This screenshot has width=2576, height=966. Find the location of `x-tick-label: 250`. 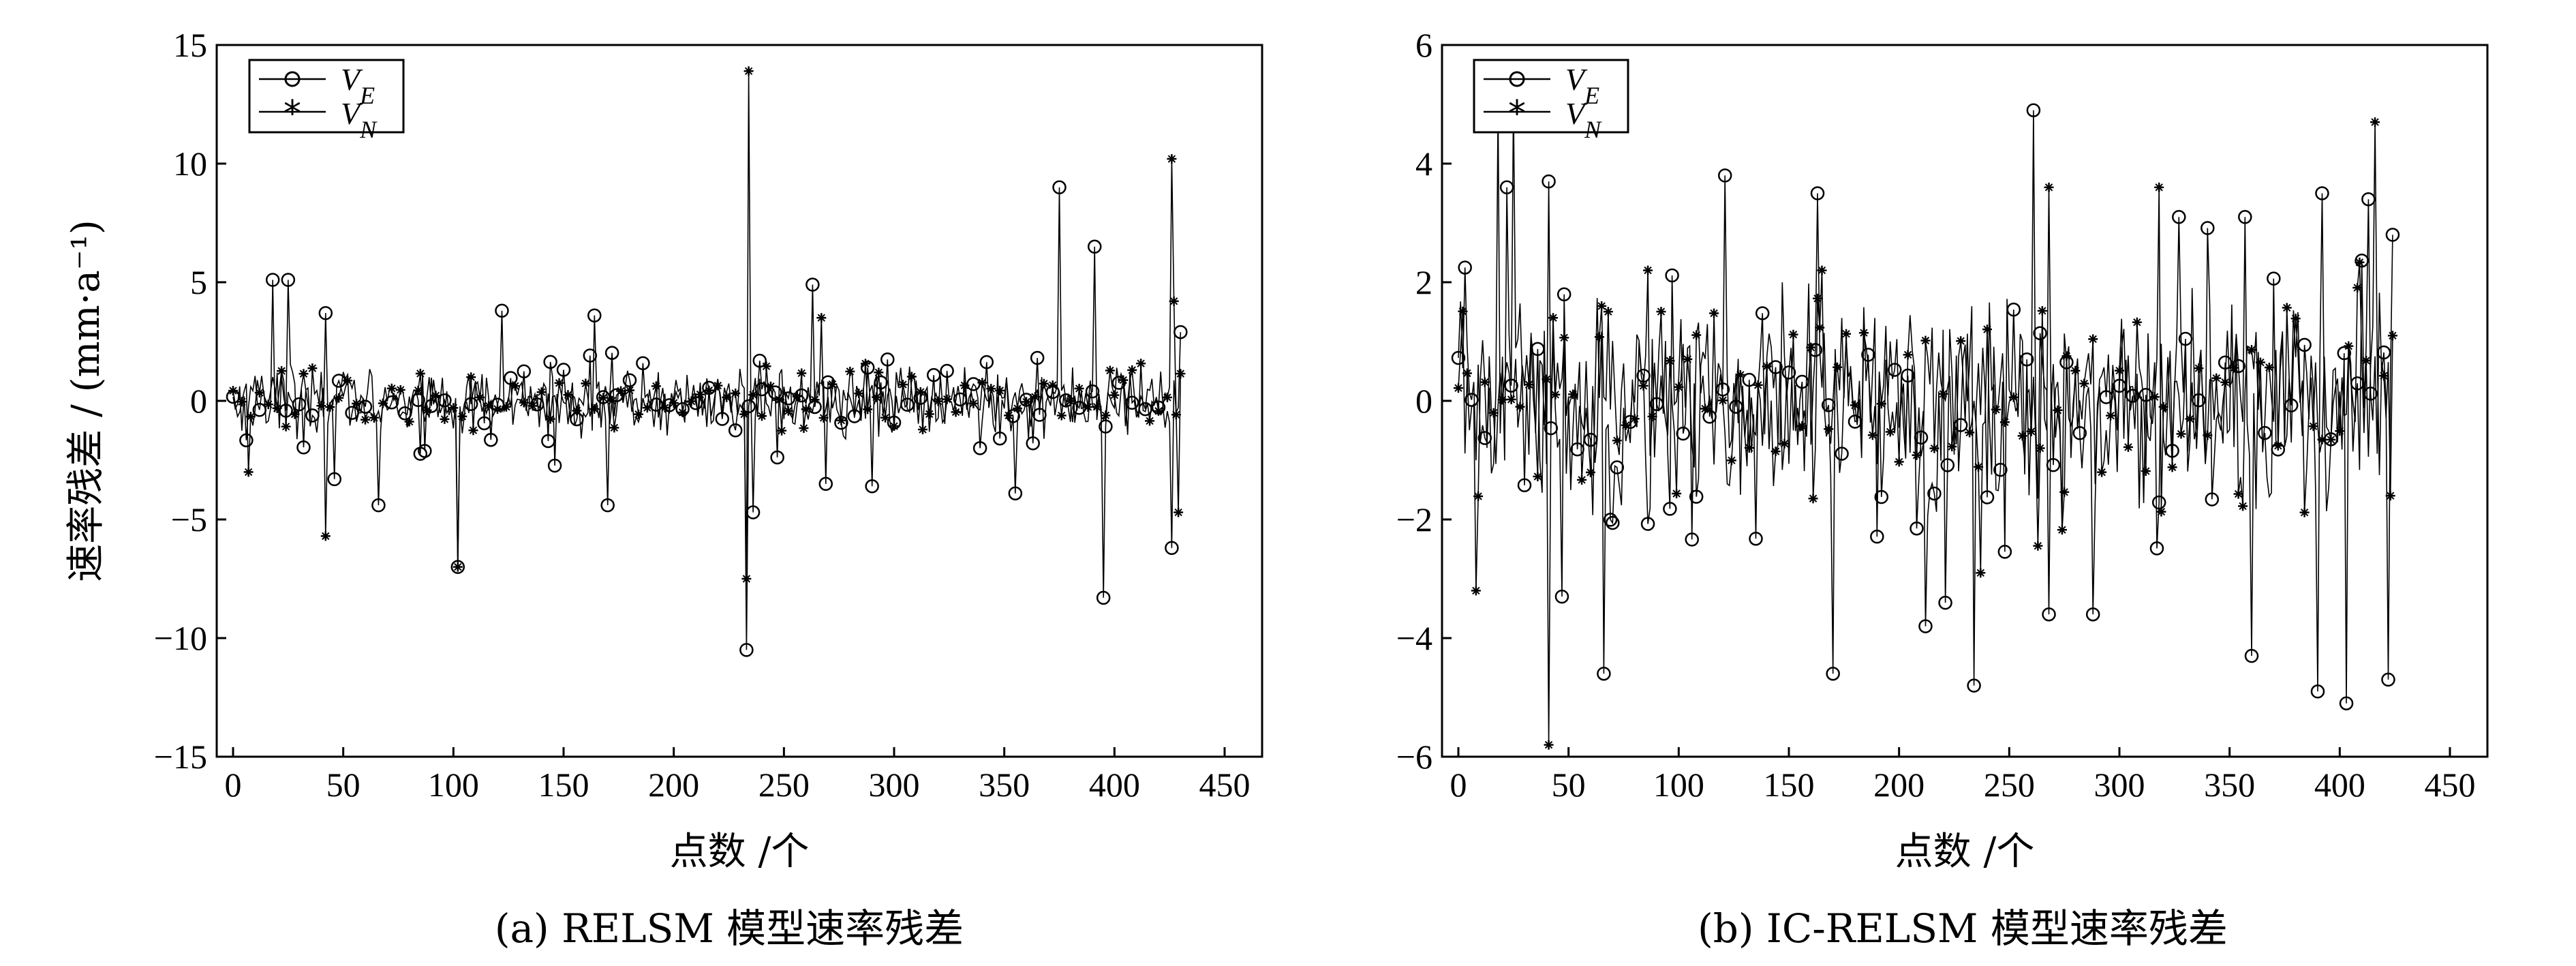

x-tick-label: 250 is located at coordinates (2009, 785).